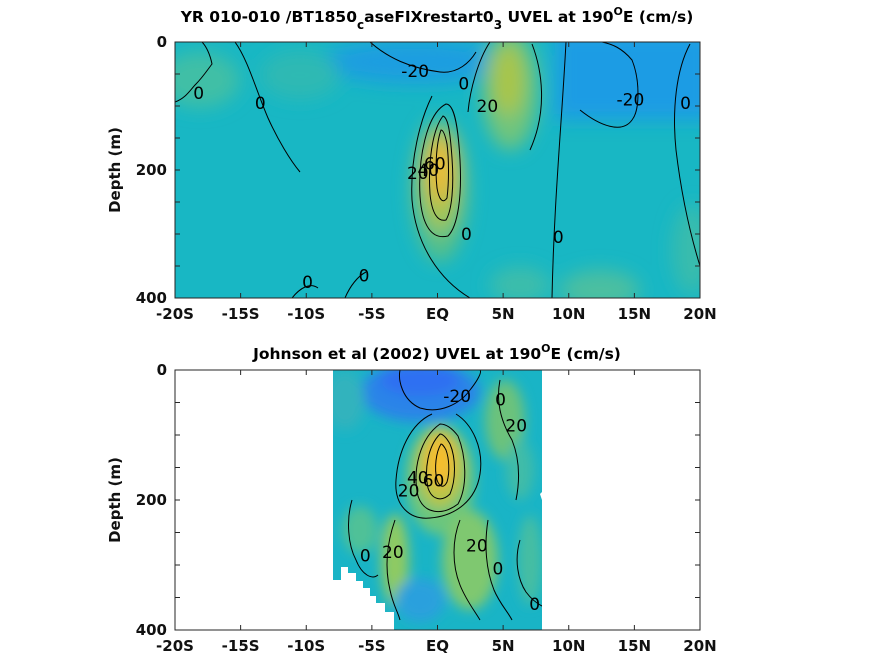 The width and height of the screenshot is (875, 656). I want to click on bottom-heatmap, so click(437, 500).